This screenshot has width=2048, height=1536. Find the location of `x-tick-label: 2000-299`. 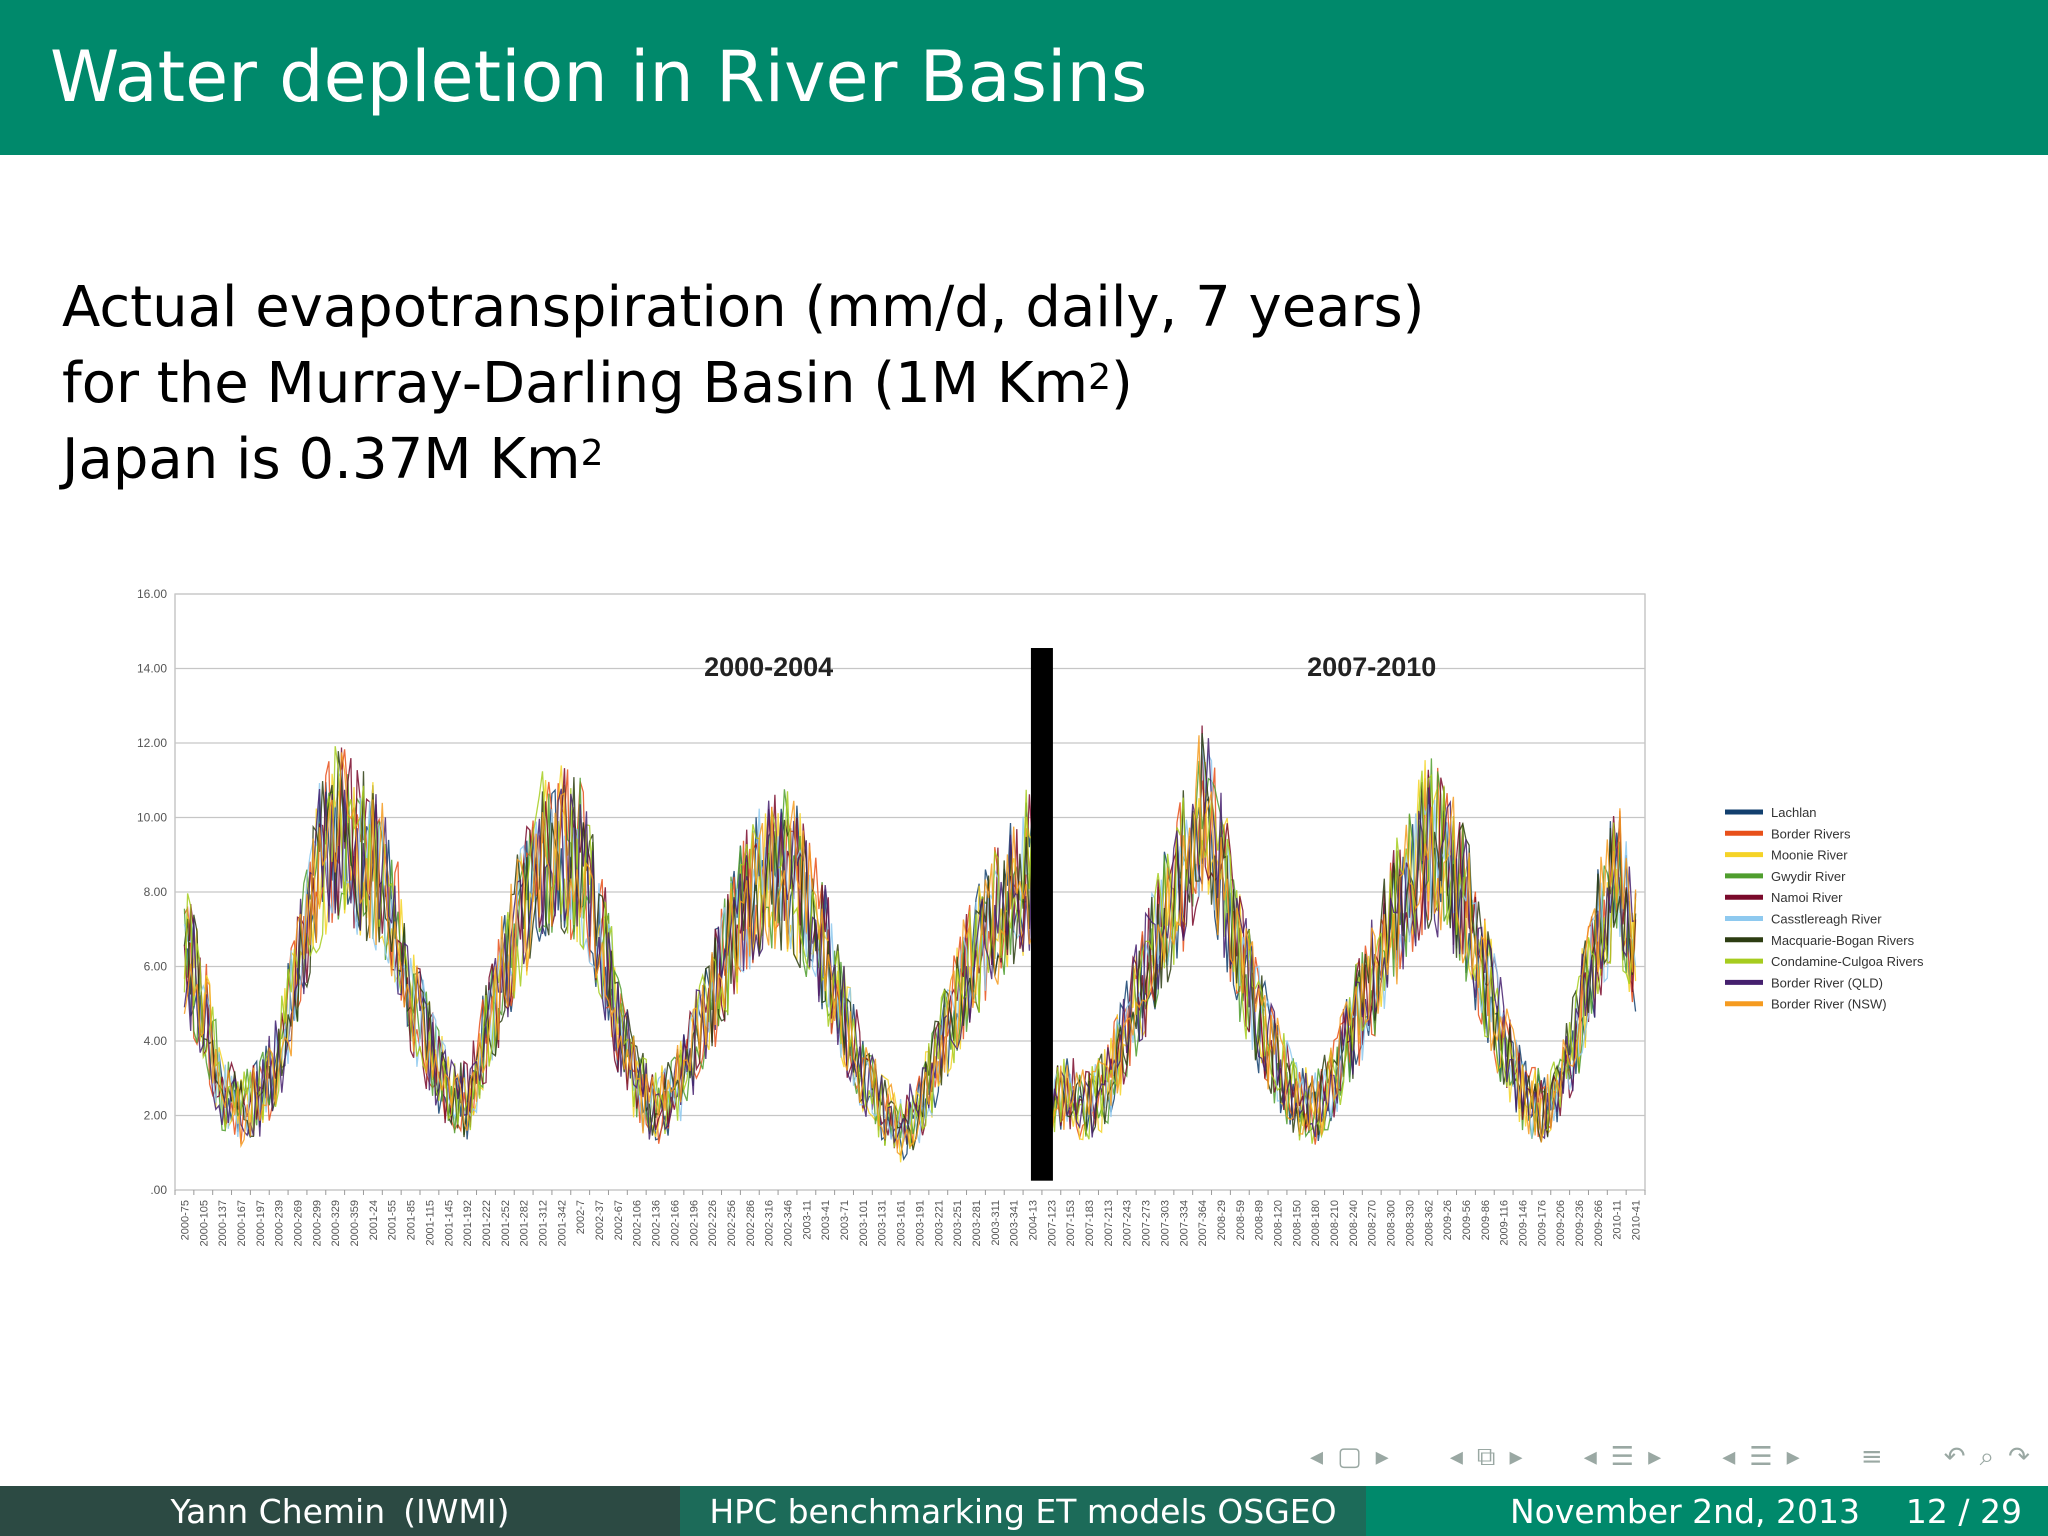

x-tick-label: 2000-299 is located at coordinates (317, 1223).